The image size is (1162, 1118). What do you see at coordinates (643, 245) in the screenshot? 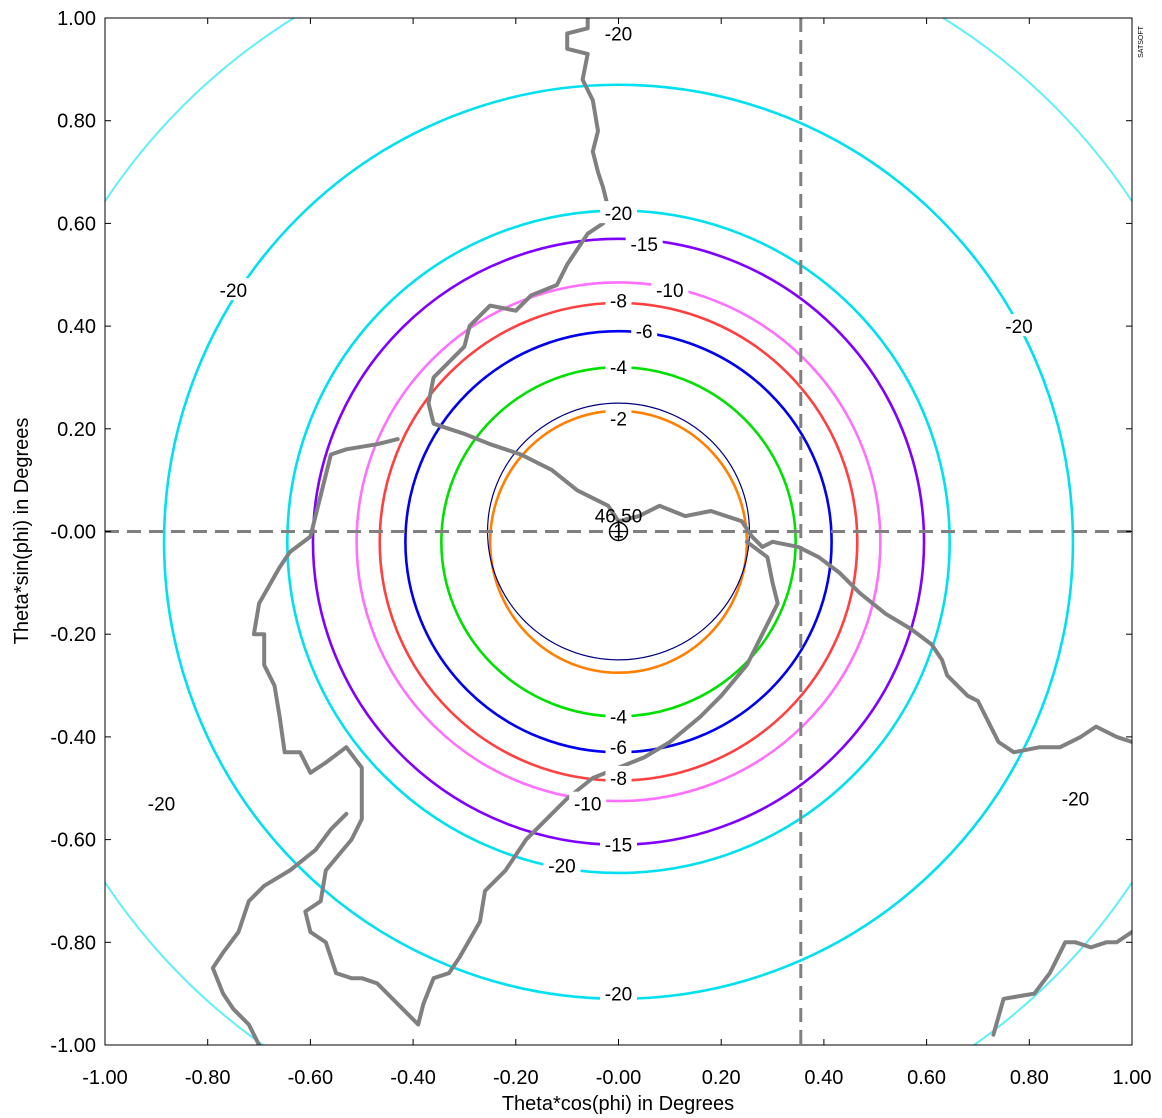
I see `contour-label-2: -15` at bounding box center [643, 245].